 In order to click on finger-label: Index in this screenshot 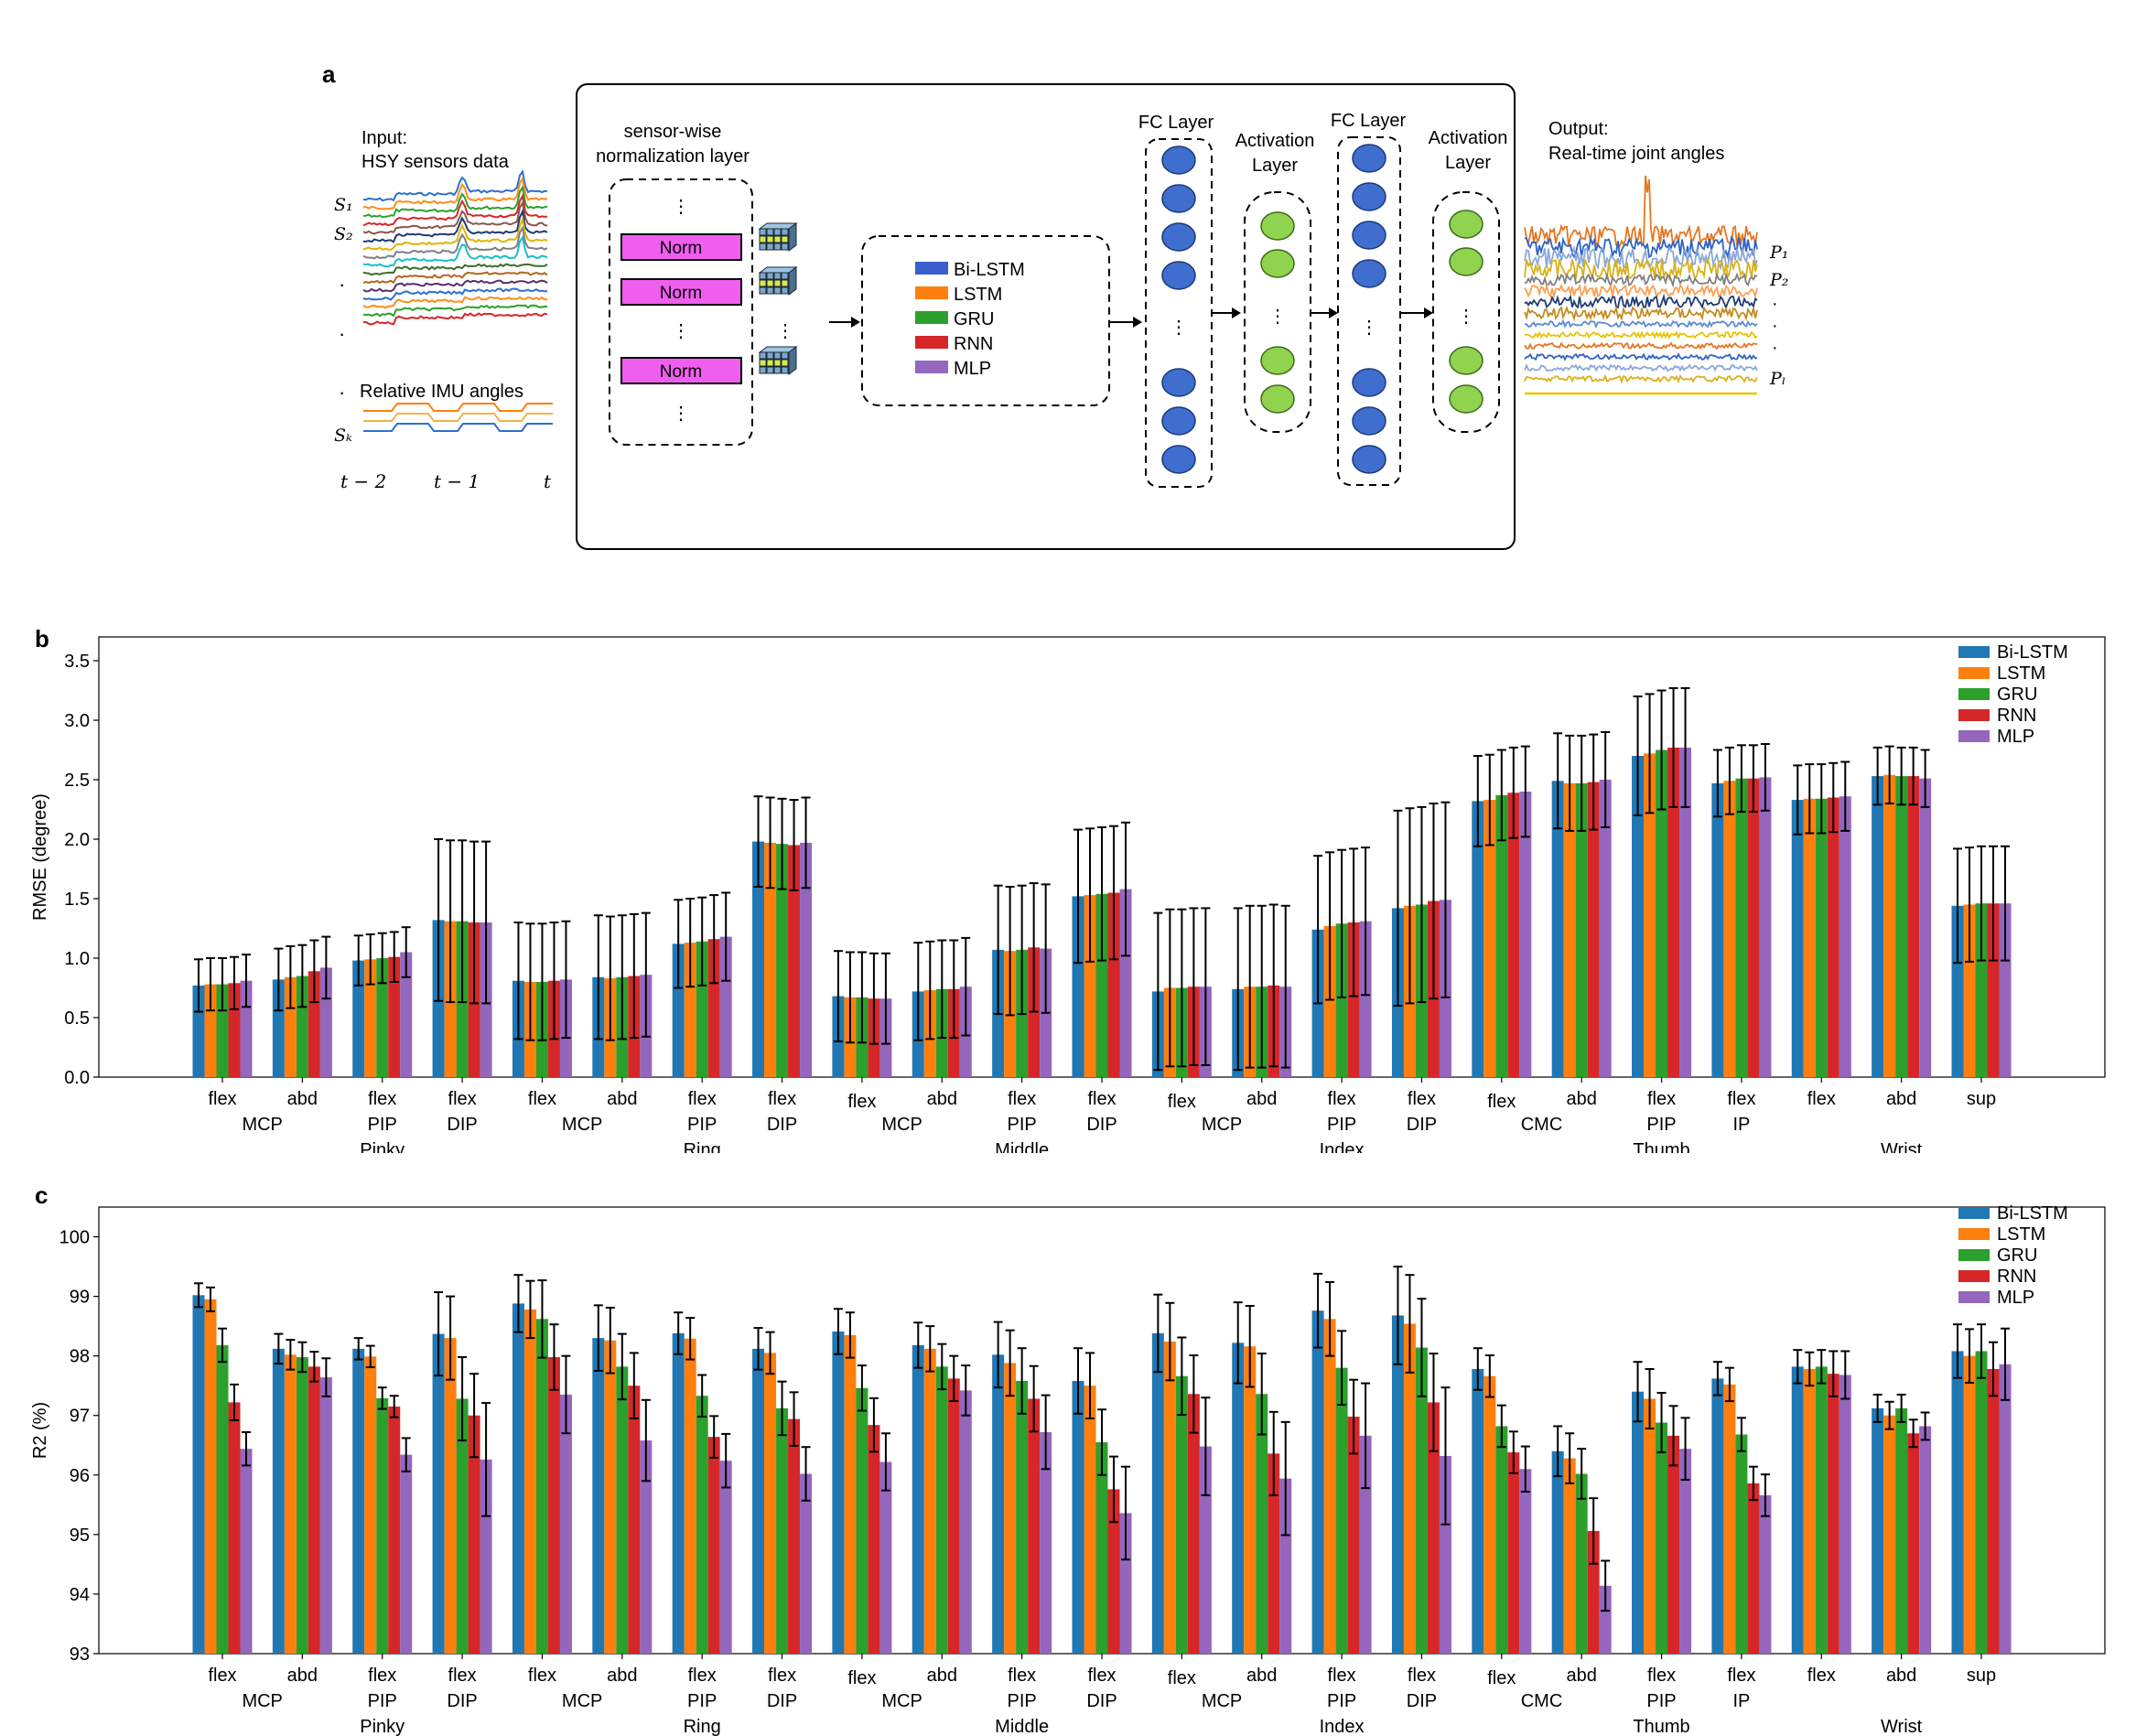, I will do `click(1342, 1726)`.